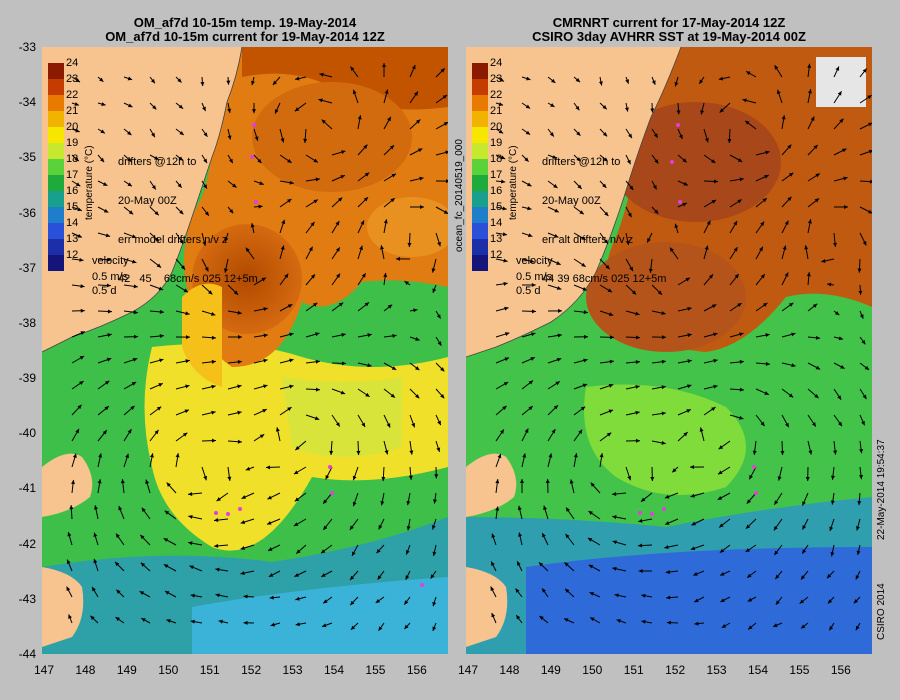  What do you see at coordinates (27, 157) in the screenshot?
I see `lat-tick-label: -35` at bounding box center [27, 157].